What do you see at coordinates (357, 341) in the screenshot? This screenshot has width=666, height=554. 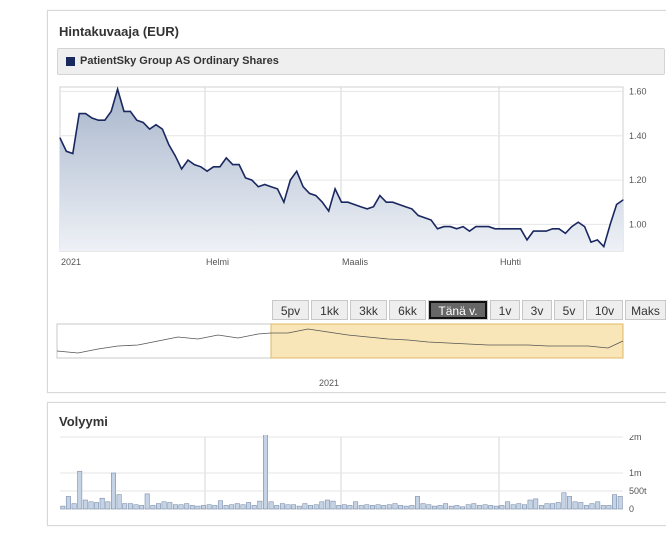 I see `navigator` at bounding box center [357, 341].